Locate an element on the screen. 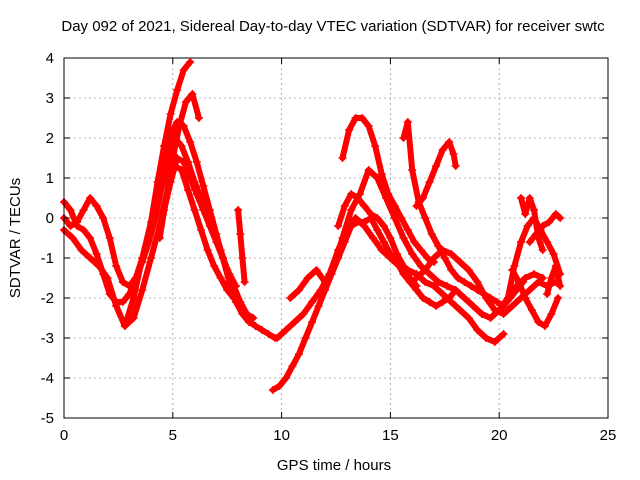  x-tick-label: 25 is located at coordinates (608, 435).